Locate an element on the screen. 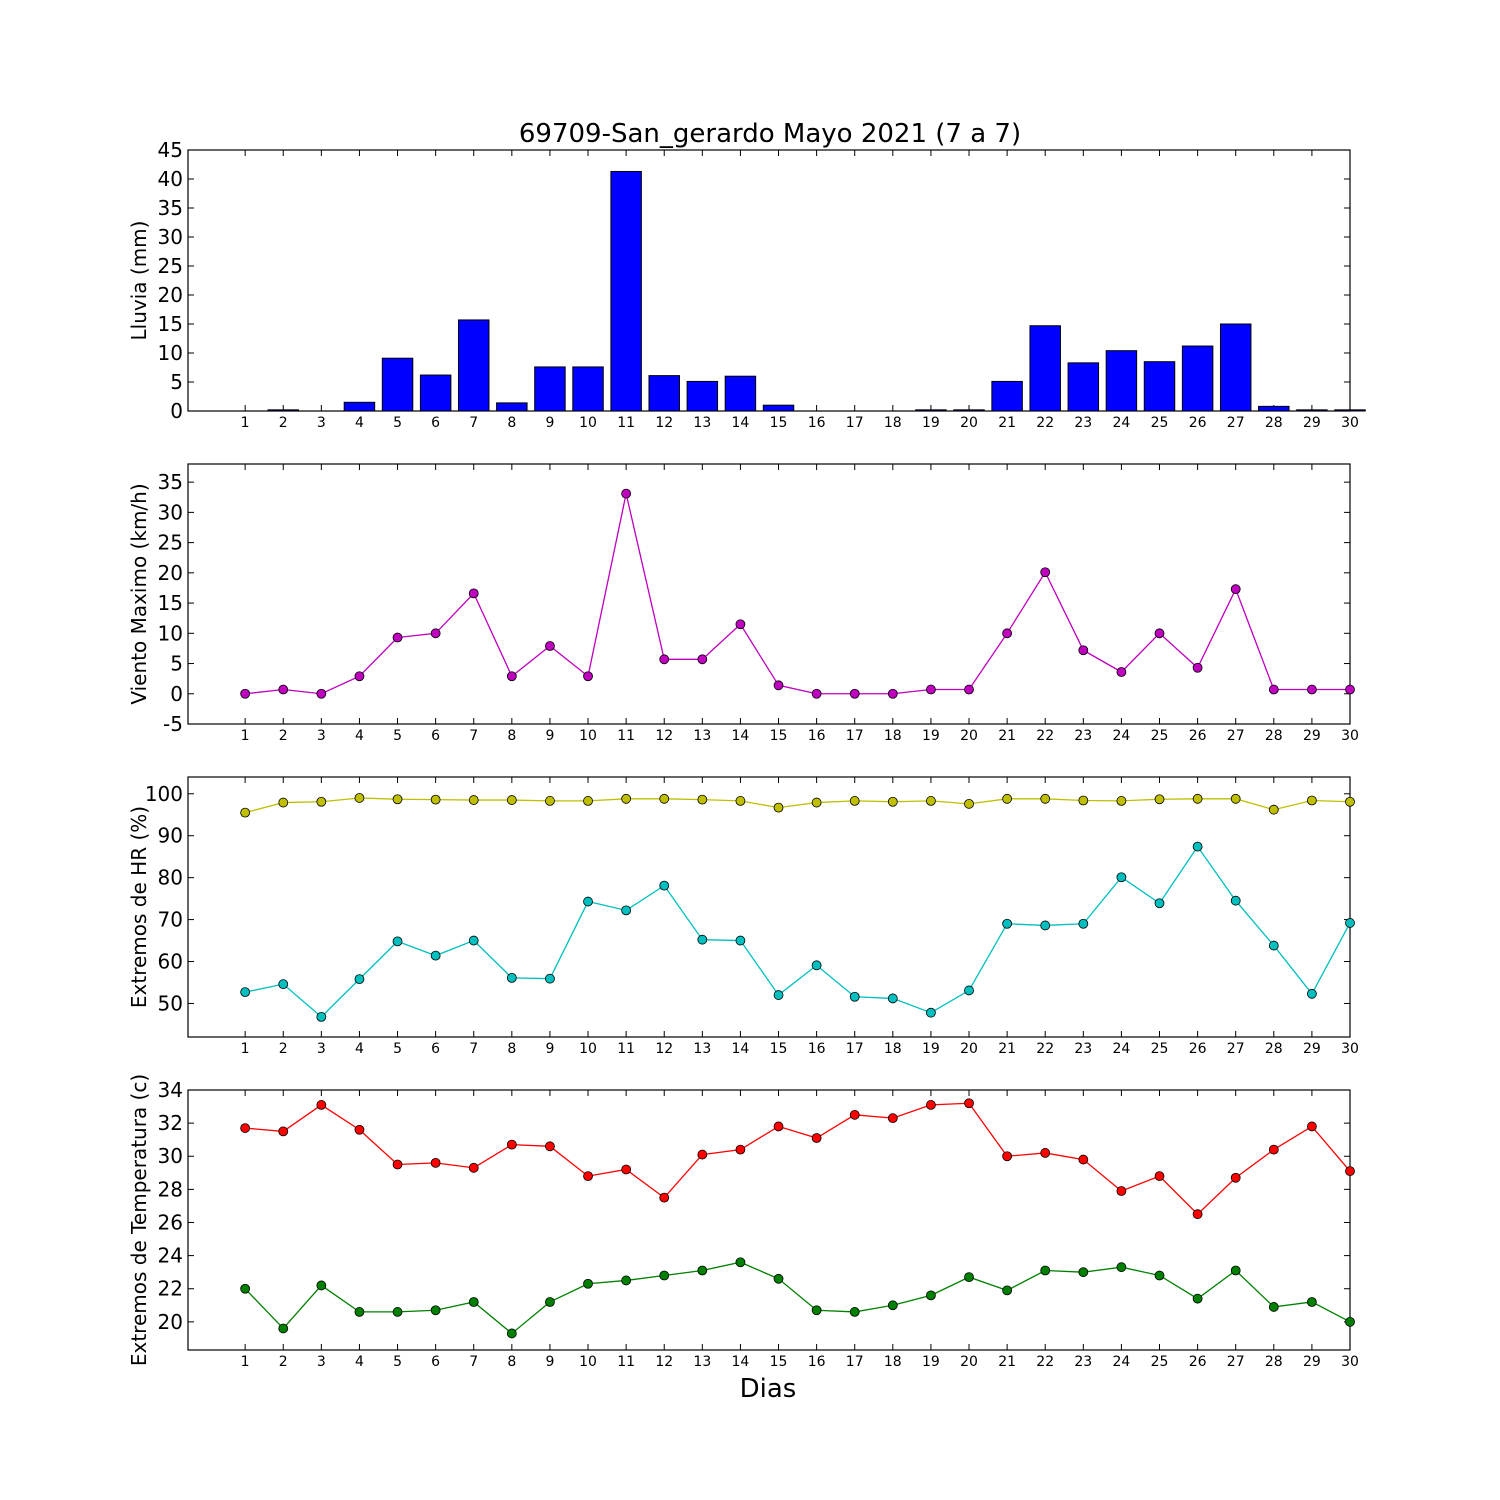 Image resolution: width=1500 pixels, height=1500 pixels. x-tick-label: 18 is located at coordinates (893, 423).